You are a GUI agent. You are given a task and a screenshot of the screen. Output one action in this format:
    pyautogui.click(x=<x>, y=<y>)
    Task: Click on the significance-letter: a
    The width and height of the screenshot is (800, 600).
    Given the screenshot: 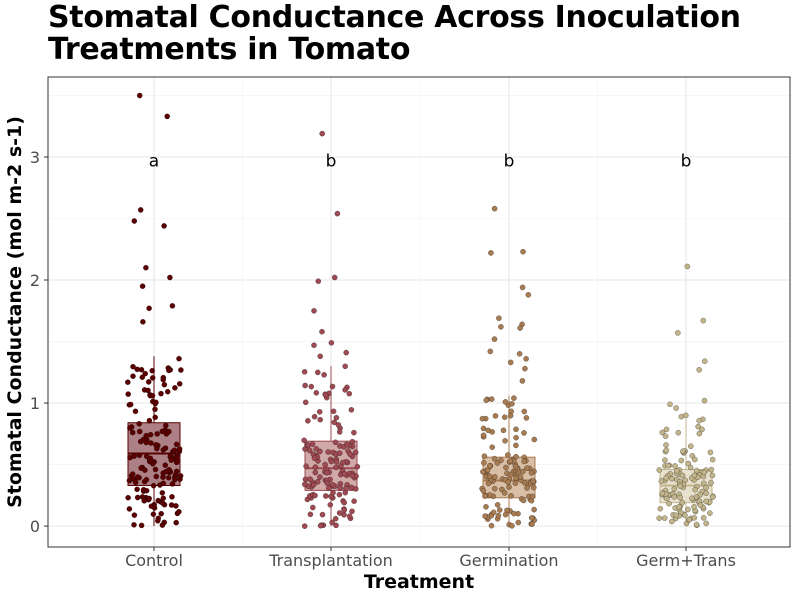 What is the action you would take?
    pyautogui.click(x=154, y=162)
    